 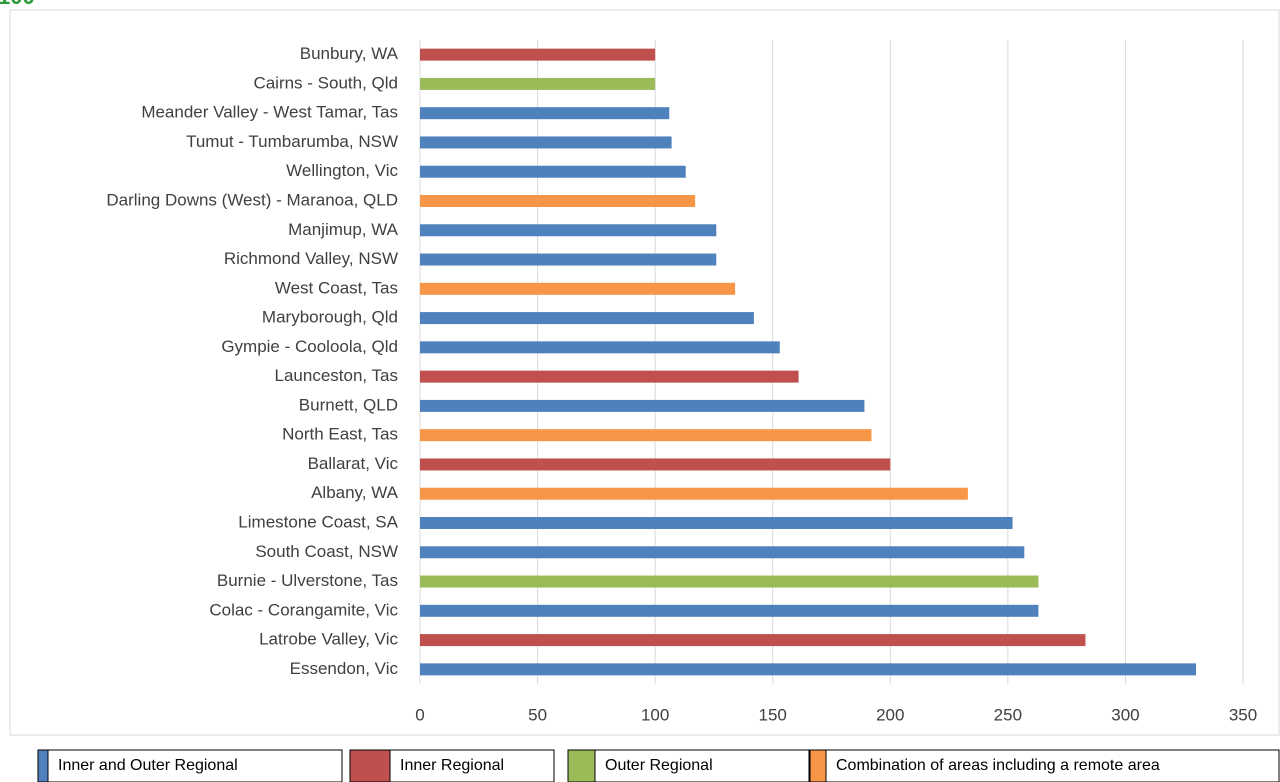 I want to click on x-tick-label: 200, so click(x=890, y=714).